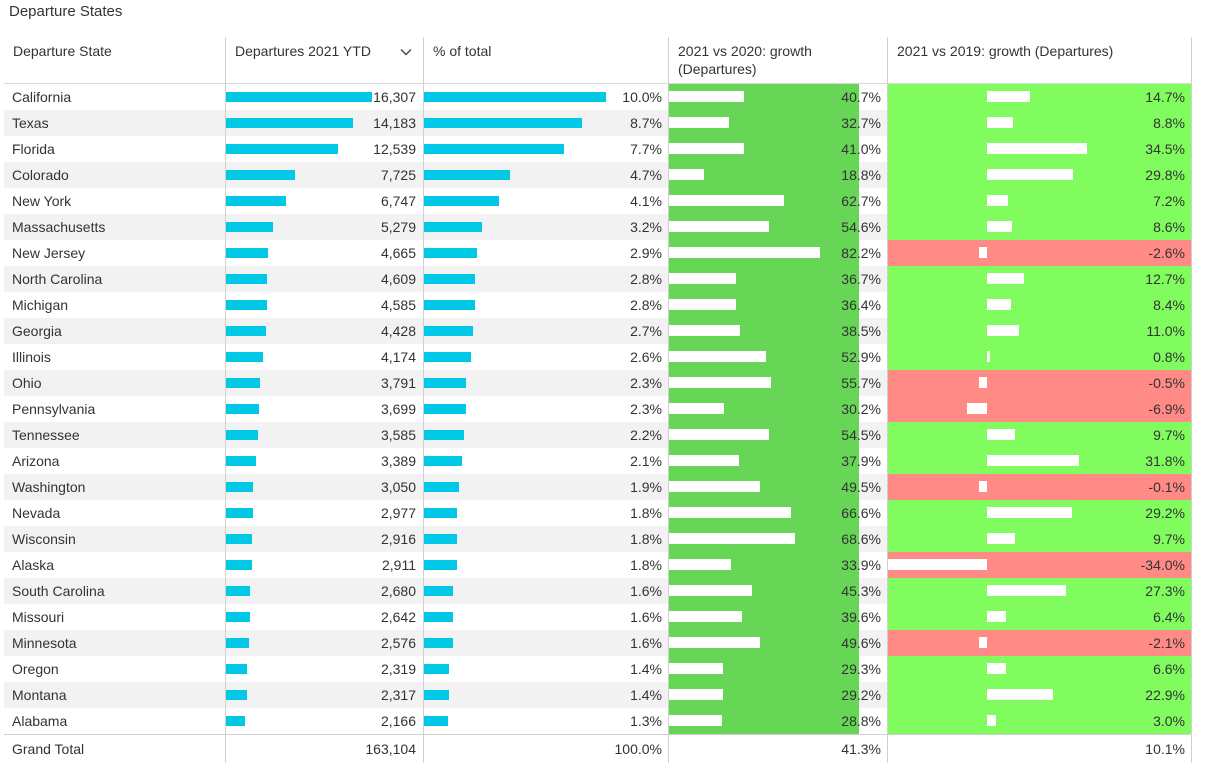 The width and height of the screenshot is (1209, 770). Describe the element at coordinates (1166, 409) in the screenshot. I see `growth-2019-value: -6.9%` at that location.